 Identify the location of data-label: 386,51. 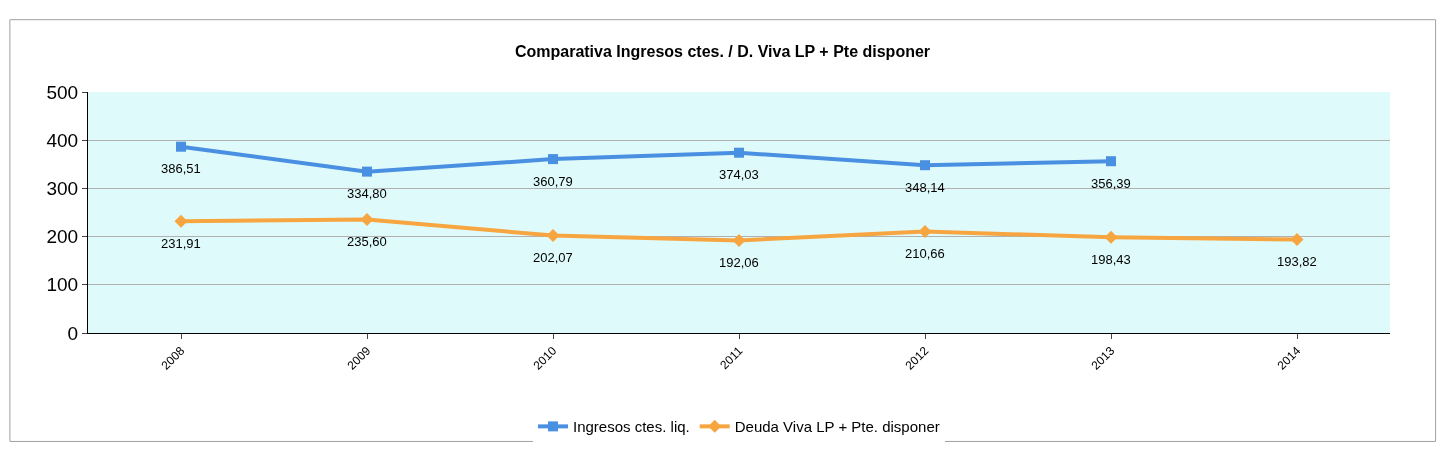
(181, 168).